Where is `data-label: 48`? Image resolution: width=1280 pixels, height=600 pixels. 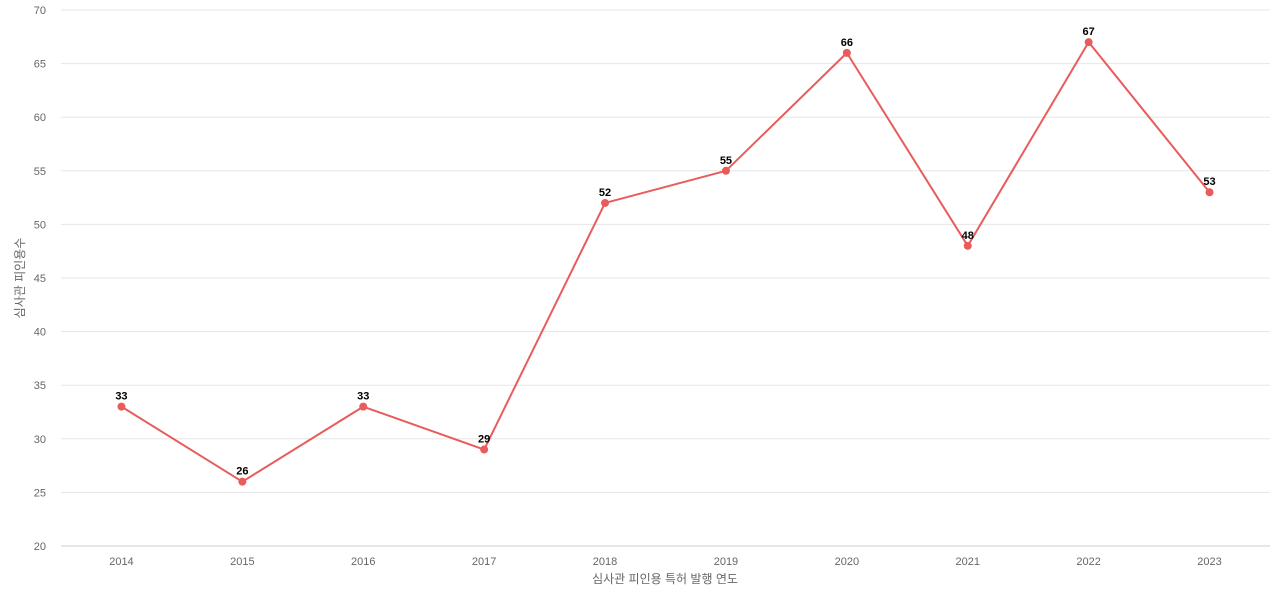
data-label: 48 is located at coordinates (968, 236).